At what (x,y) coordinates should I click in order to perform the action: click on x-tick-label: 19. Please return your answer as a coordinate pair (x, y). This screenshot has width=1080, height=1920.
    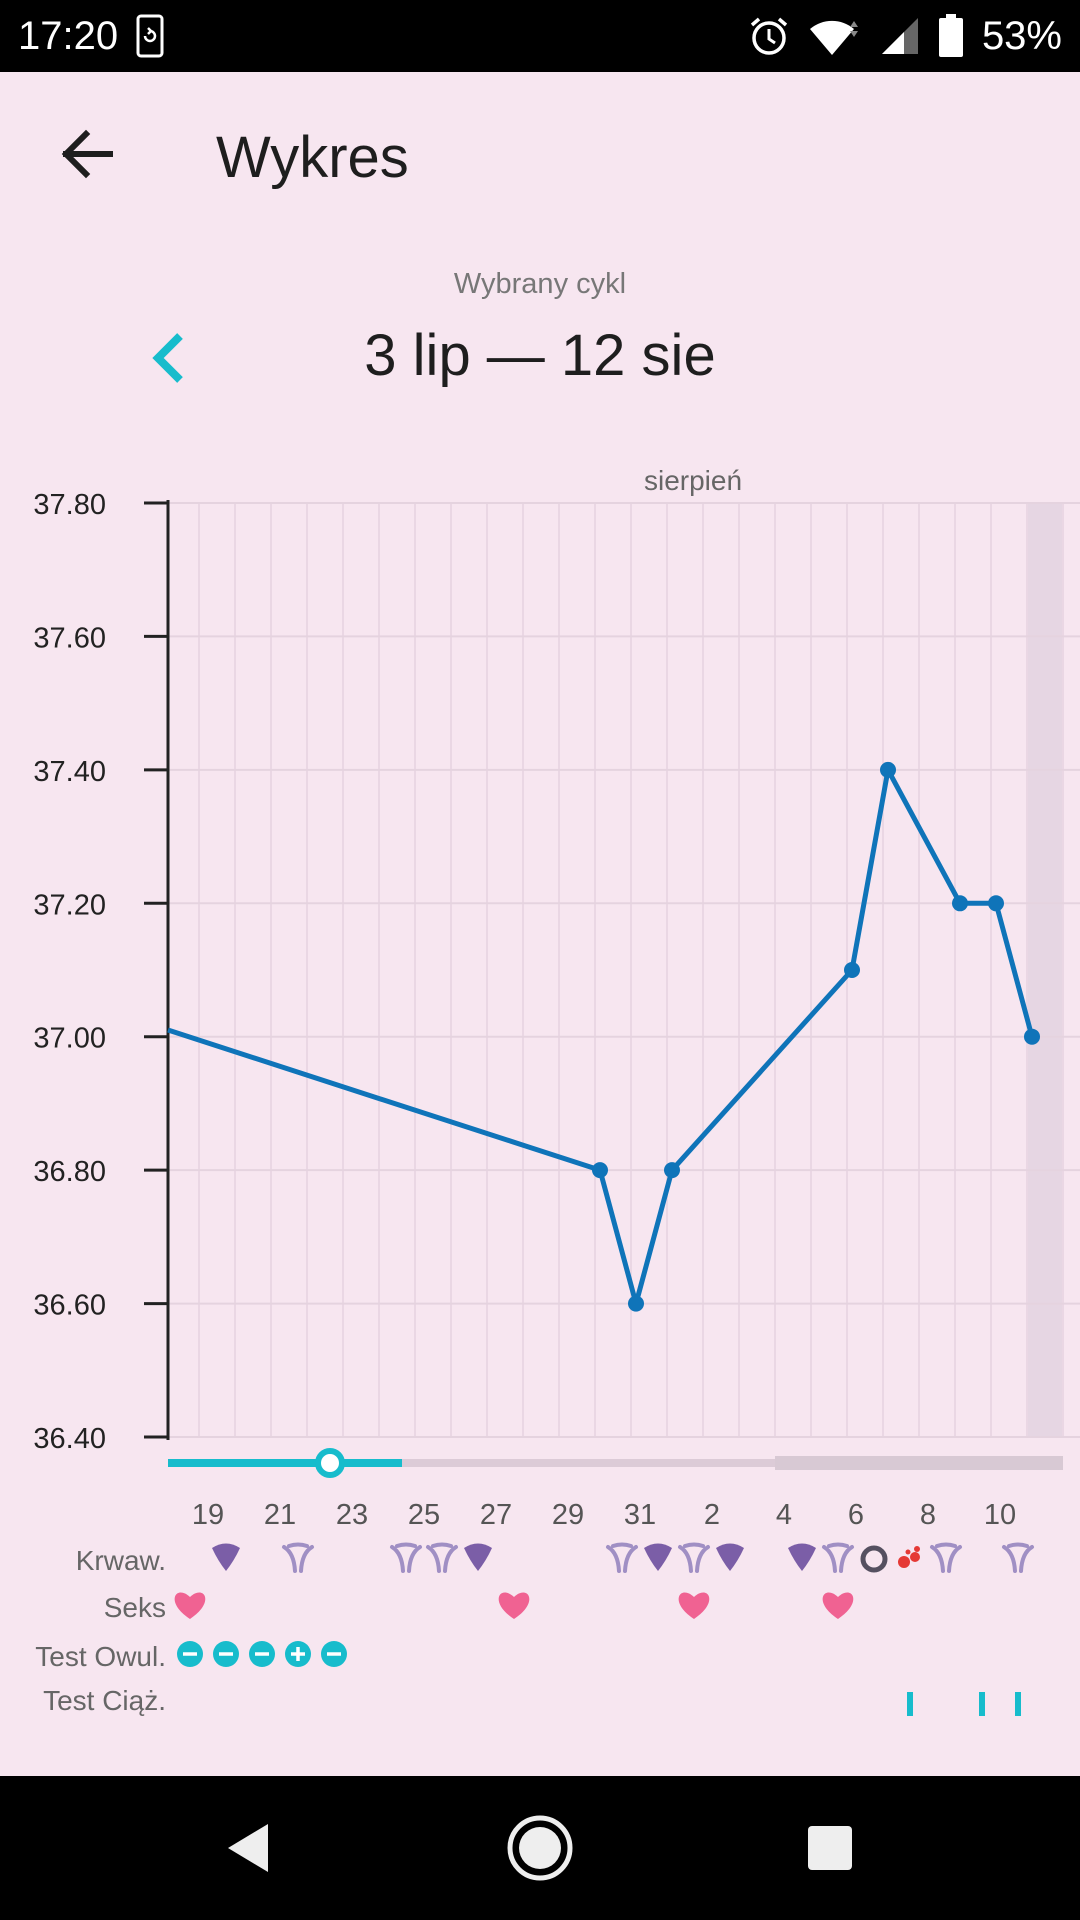
    Looking at the image, I should click on (208, 1515).